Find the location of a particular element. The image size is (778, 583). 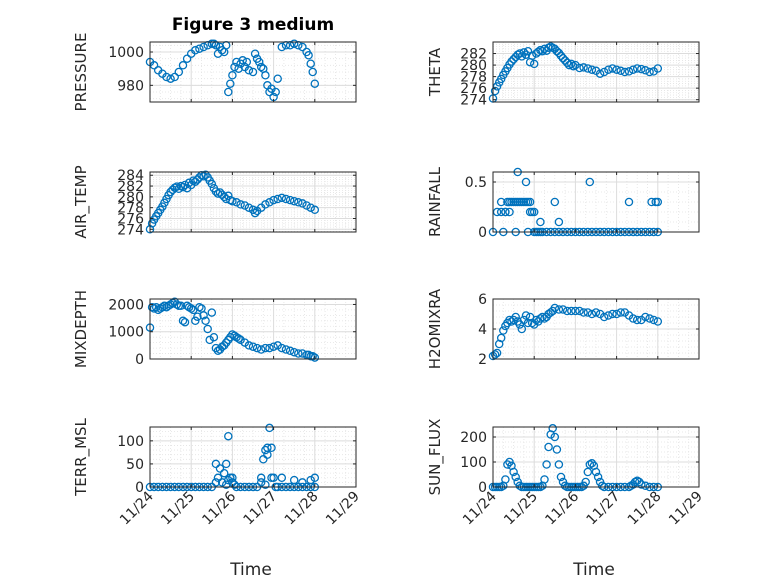

y-tick-label: 980 is located at coordinates (130, 86).